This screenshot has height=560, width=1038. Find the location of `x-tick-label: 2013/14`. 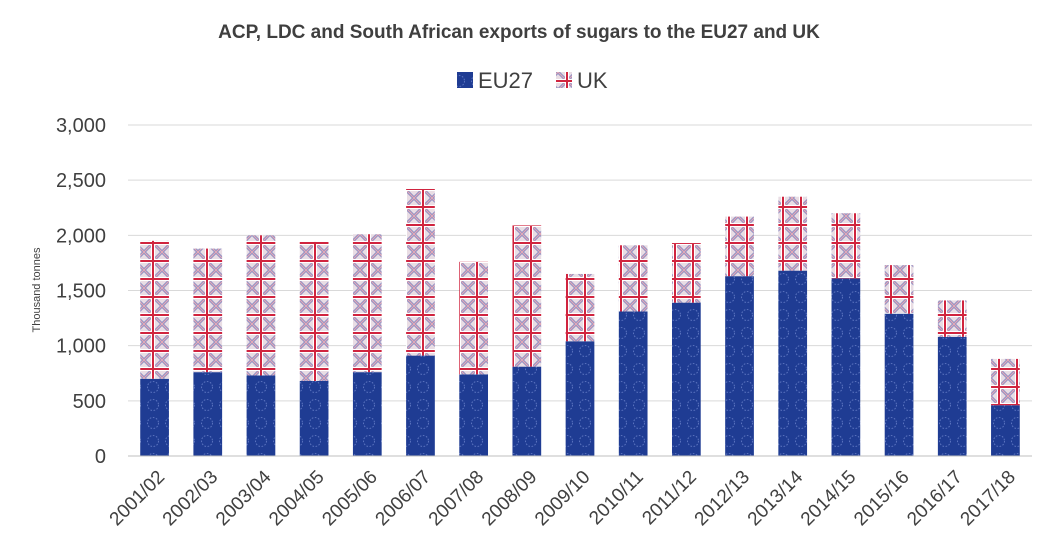

x-tick-label: 2013/14 is located at coordinates (776, 498).